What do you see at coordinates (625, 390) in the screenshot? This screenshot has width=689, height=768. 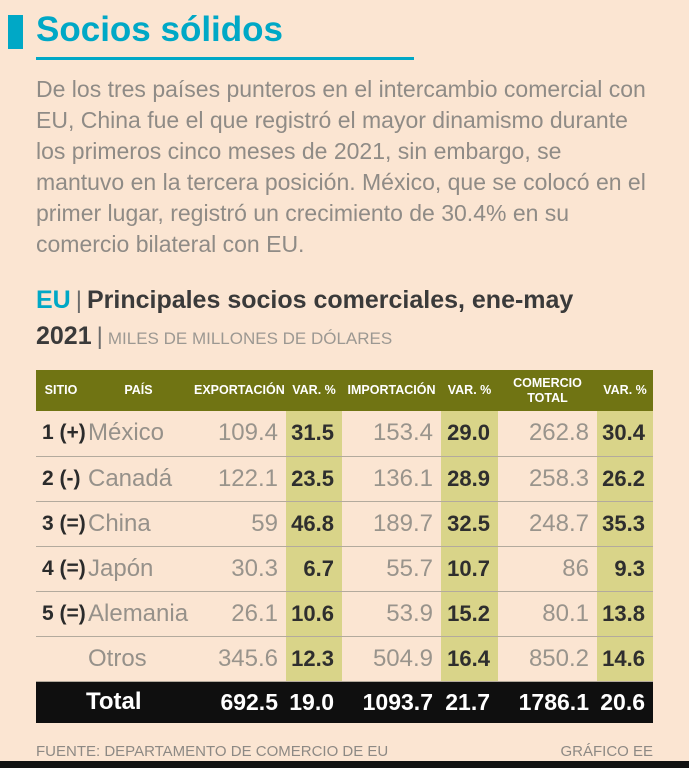 I see `col-header-var-total: VAR. %` at bounding box center [625, 390].